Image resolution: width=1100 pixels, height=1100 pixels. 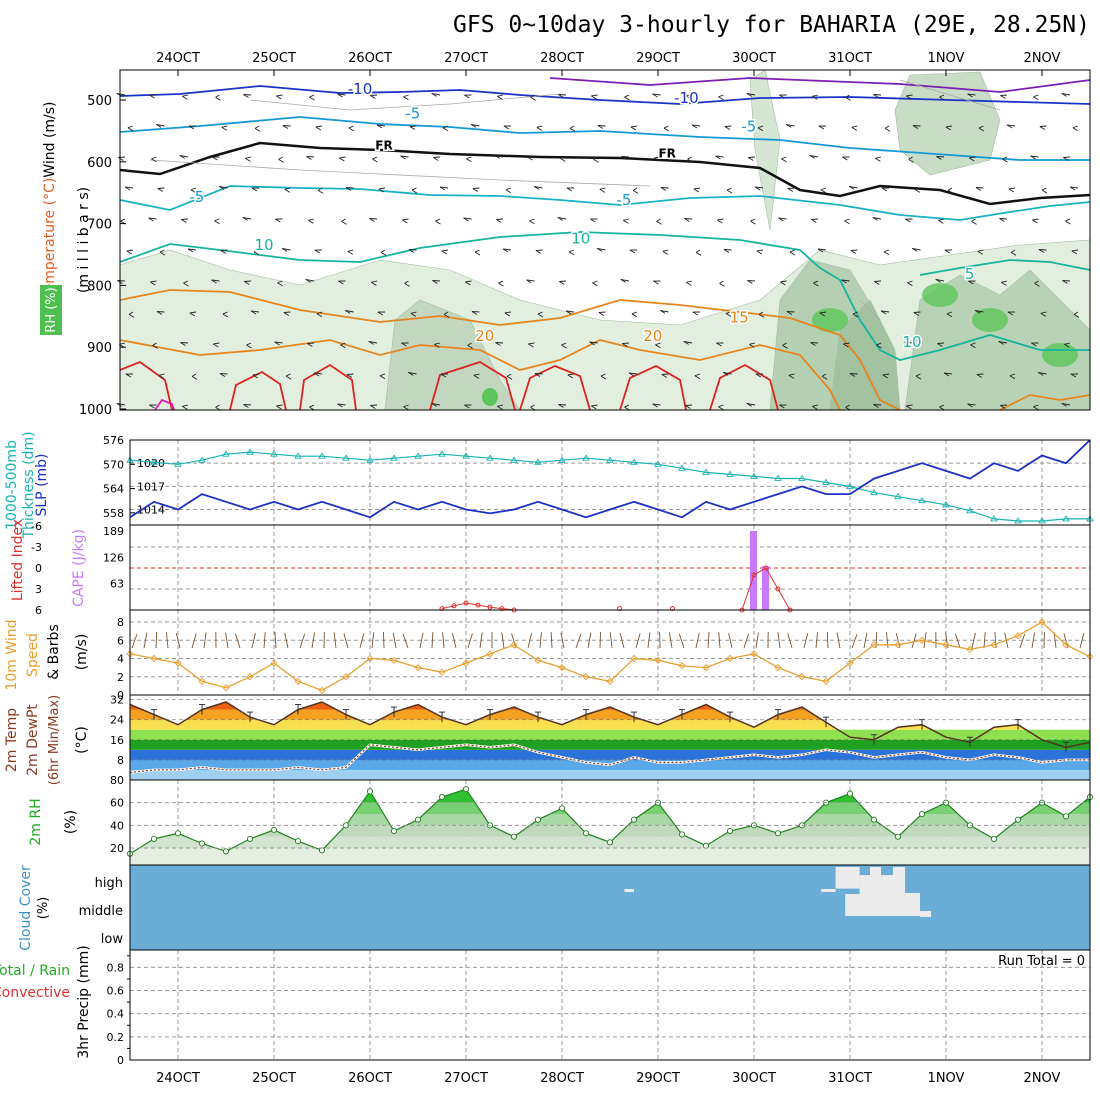 What do you see at coordinates (38, 610) in the screenshot?
I see `lifted-index-tick: 6` at bounding box center [38, 610].